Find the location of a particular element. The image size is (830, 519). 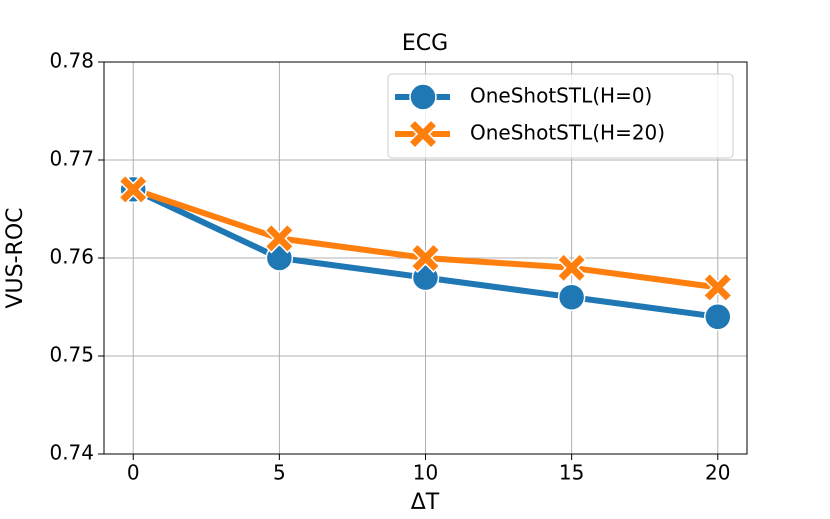

legend-box is located at coordinates (560, 116).